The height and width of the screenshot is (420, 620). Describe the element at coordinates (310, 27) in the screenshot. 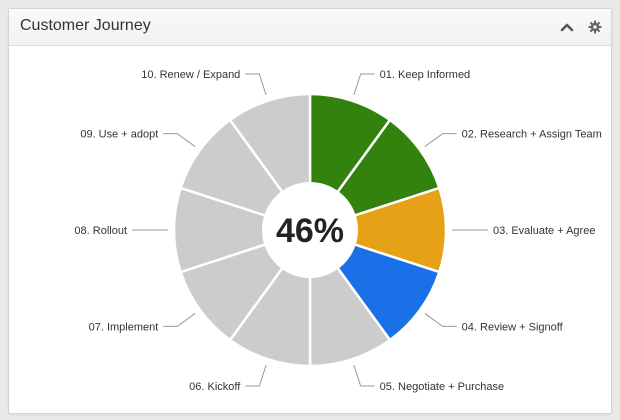

I see `panel-header: Customer Journey` at that location.